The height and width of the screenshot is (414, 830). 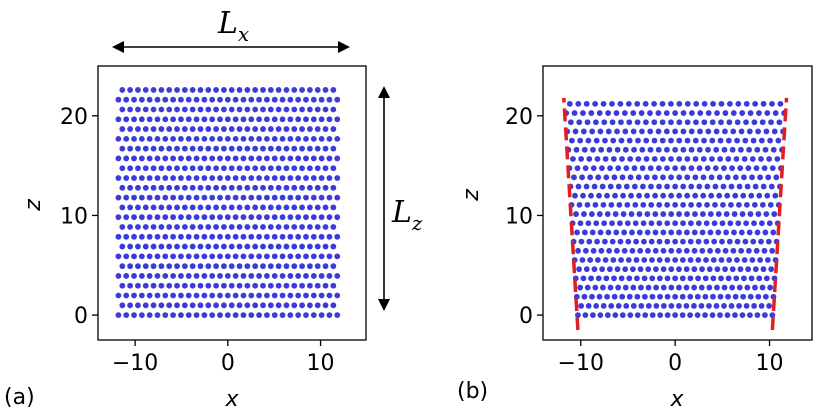 I want to click on lz-label-main: L, so click(x=401, y=212).